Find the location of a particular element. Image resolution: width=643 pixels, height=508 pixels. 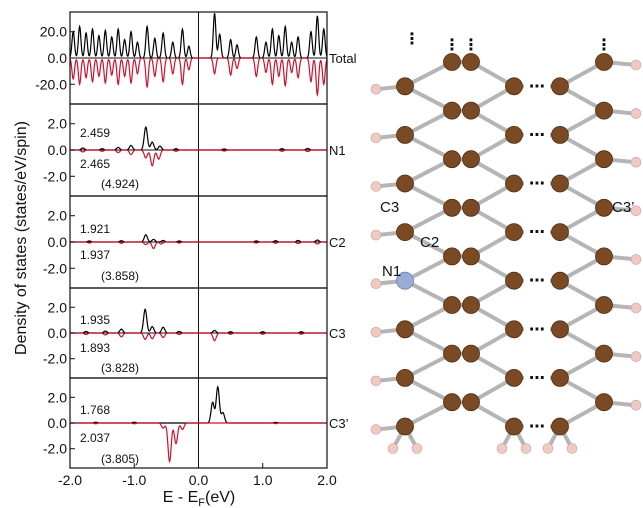

dos-panel: 20.0 0.0 -20.0 Total is located at coordinates (196, 58).